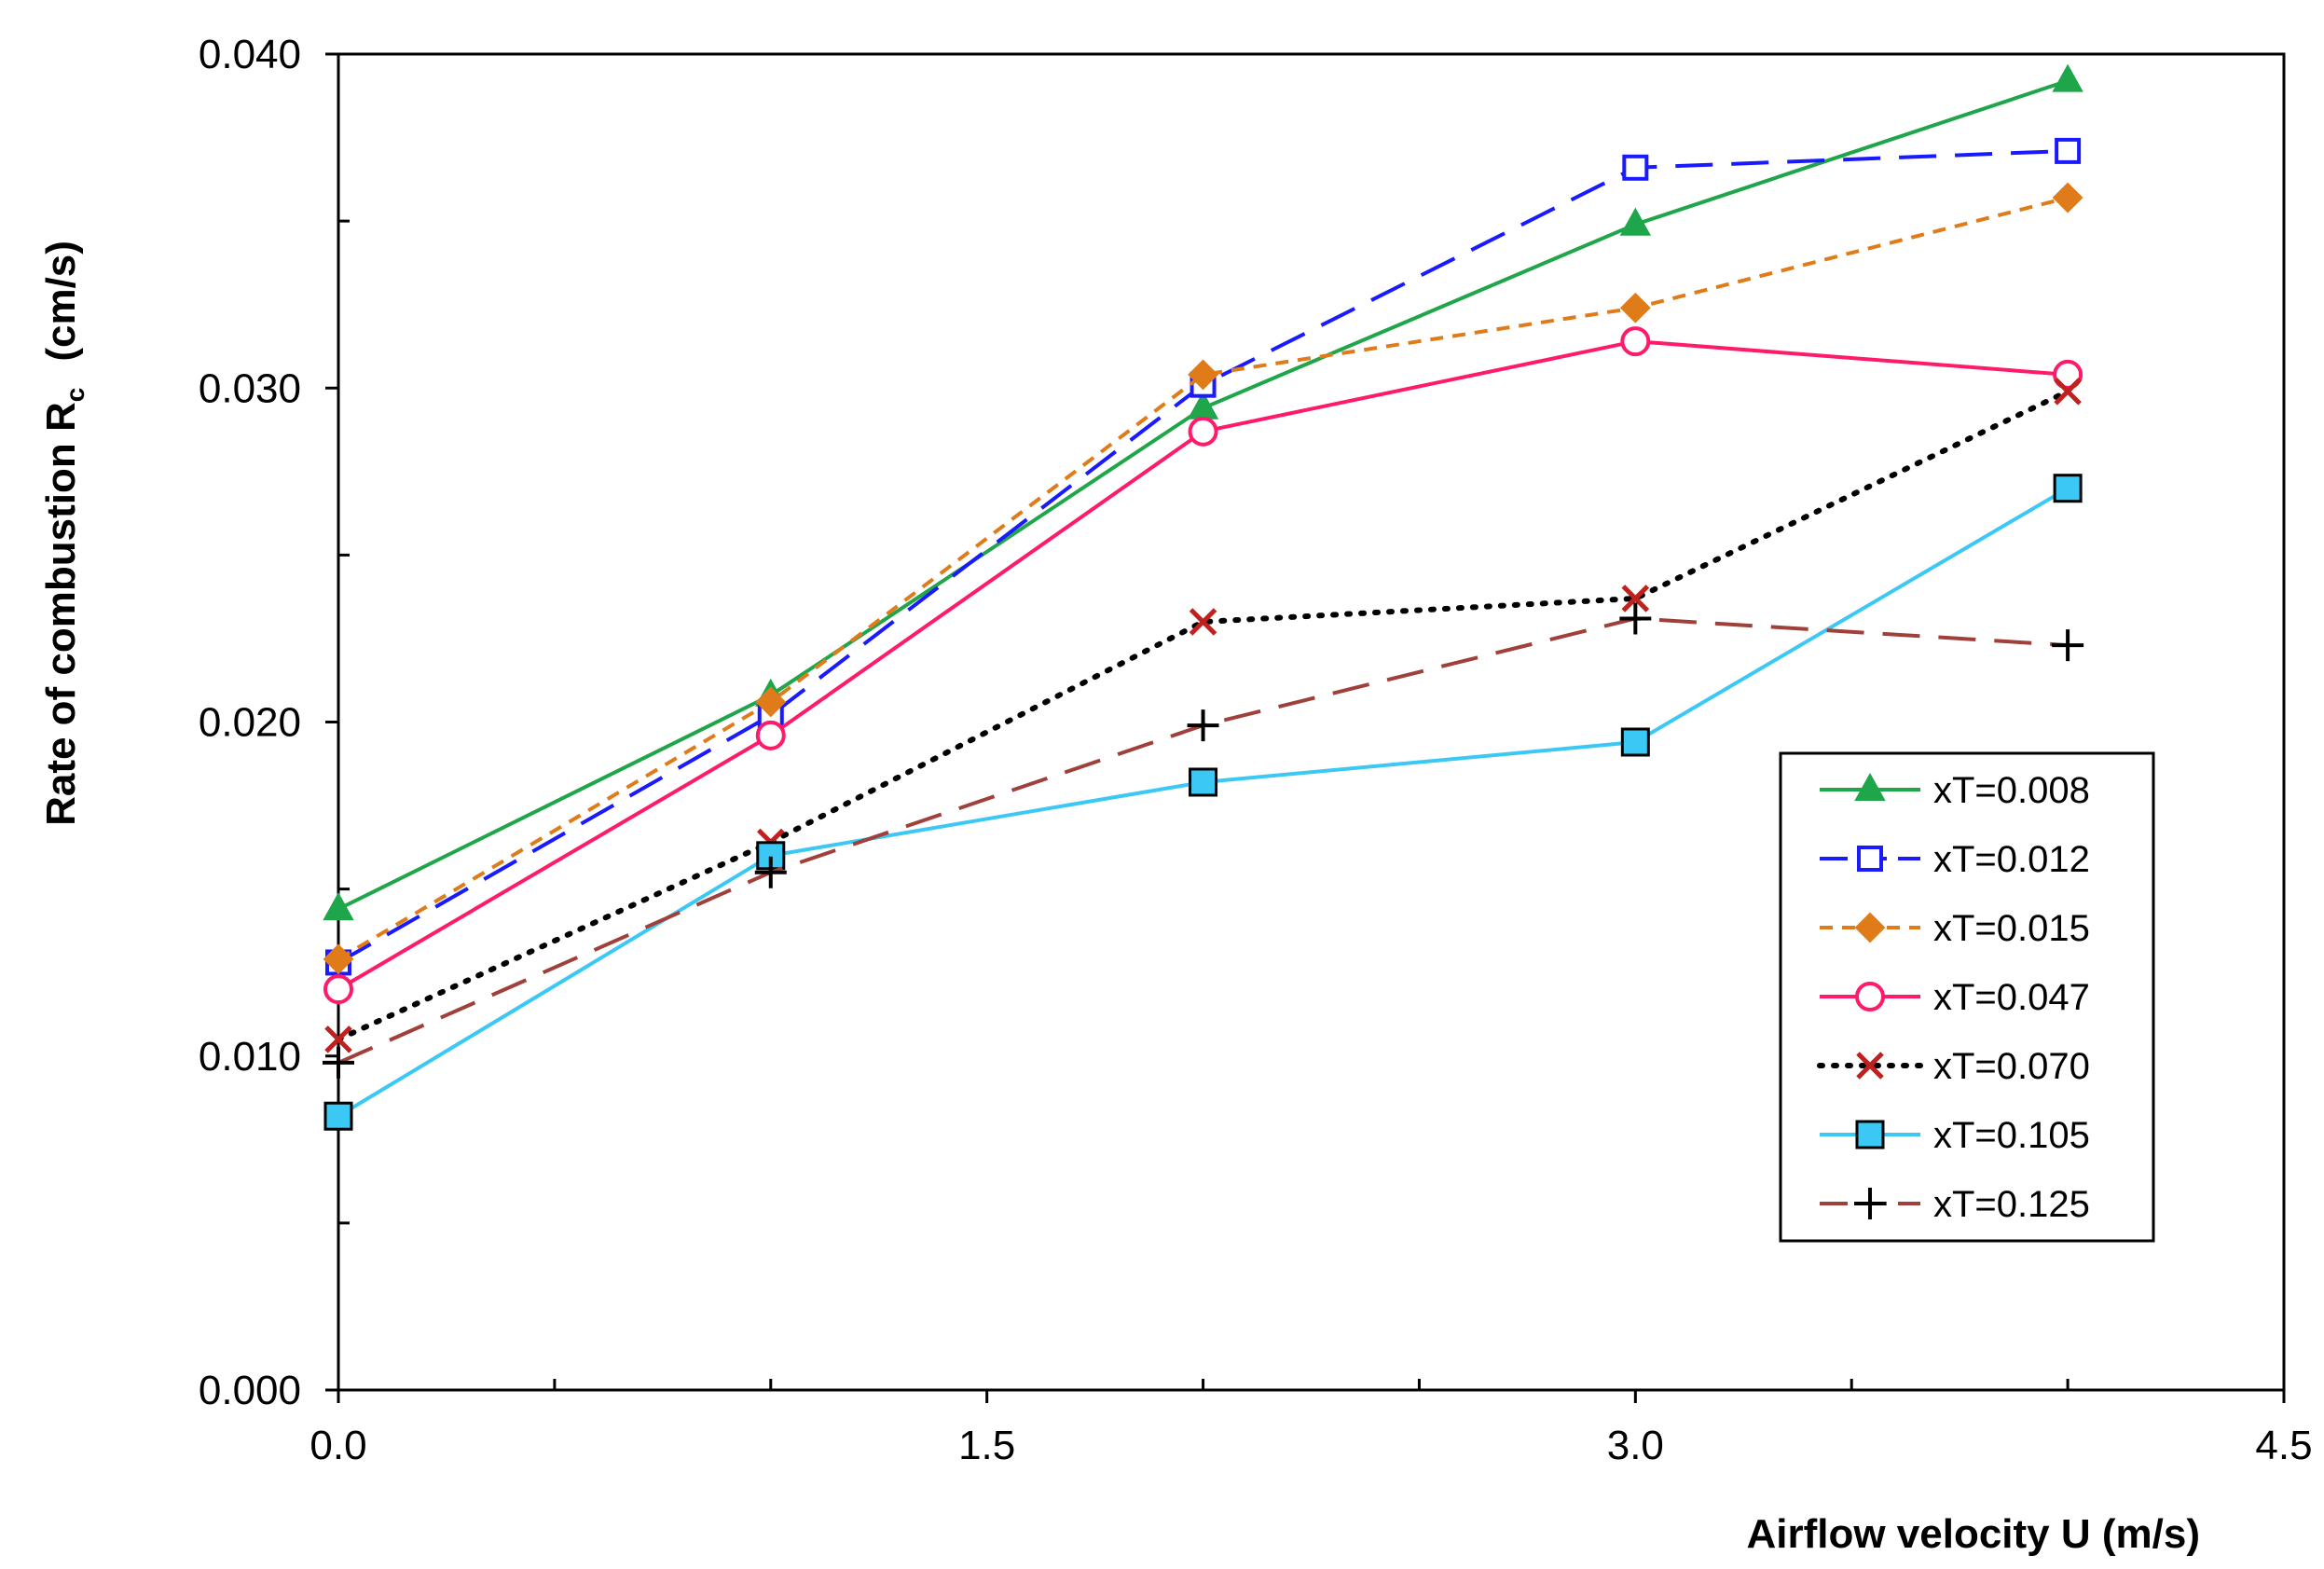 The height and width of the screenshot is (1569, 2324). Describe the element at coordinates (337, 1445) in the screenshot. I see `x-tick-label: 0.0` at that location.